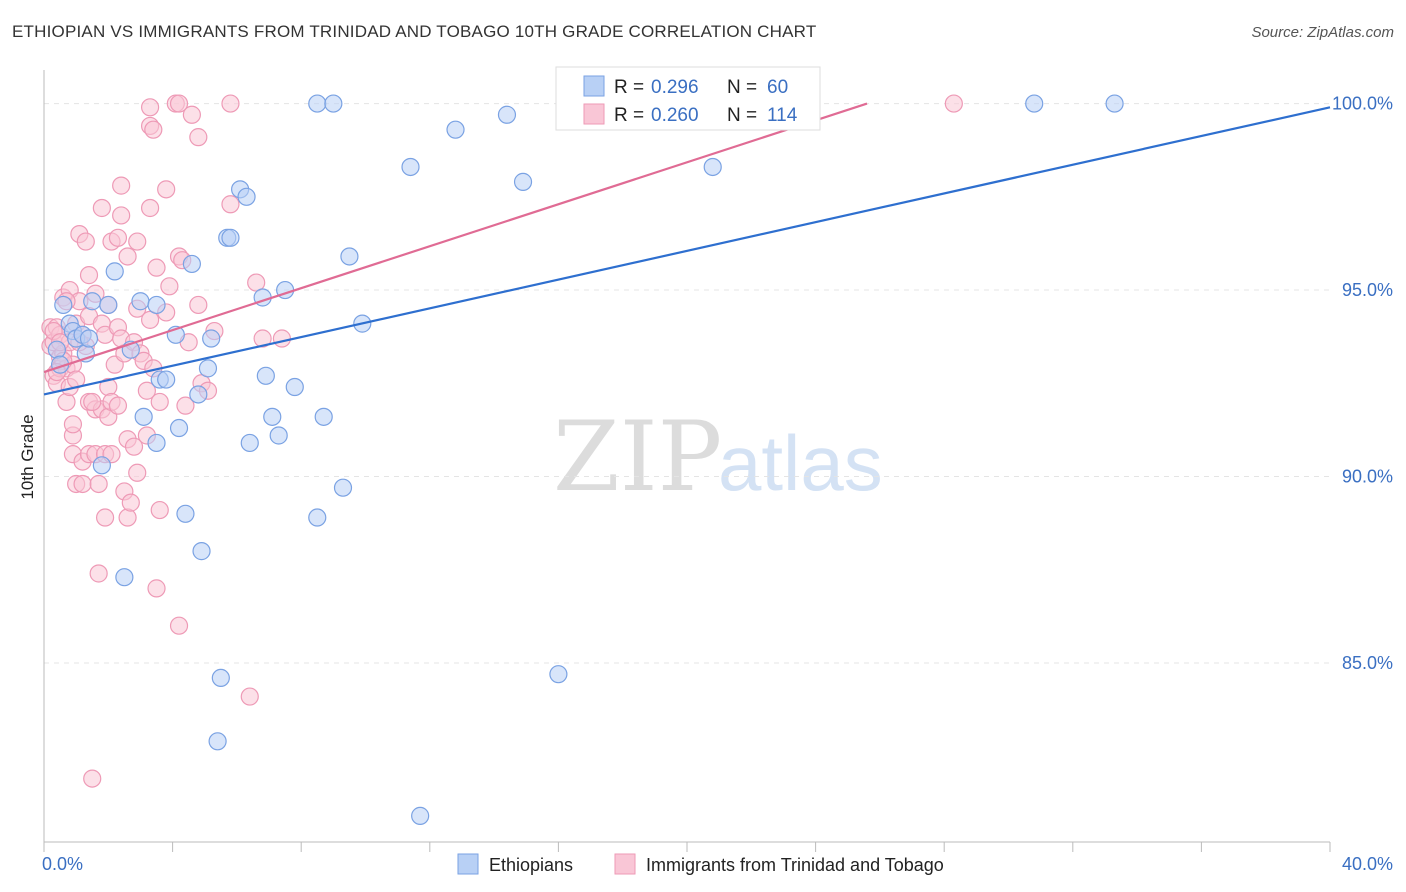 The width and height of the screenshot is (1406, 892). I want to click on x-tick-label-end: 40.0%, so click(1367, 864).